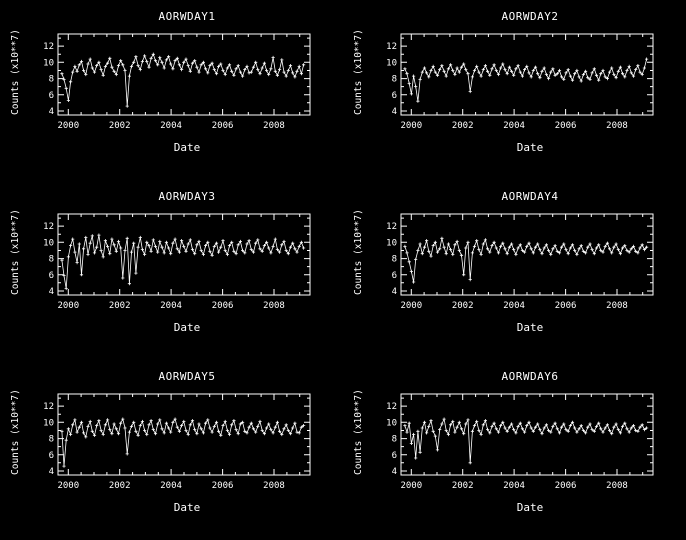 Image resolution: width=686 pixels, height=540 pixels. What do you see at coordinates (187, 376) in the screenshot?
I see `plot-title: AORWDAY5` at bounding box center [187, 376].